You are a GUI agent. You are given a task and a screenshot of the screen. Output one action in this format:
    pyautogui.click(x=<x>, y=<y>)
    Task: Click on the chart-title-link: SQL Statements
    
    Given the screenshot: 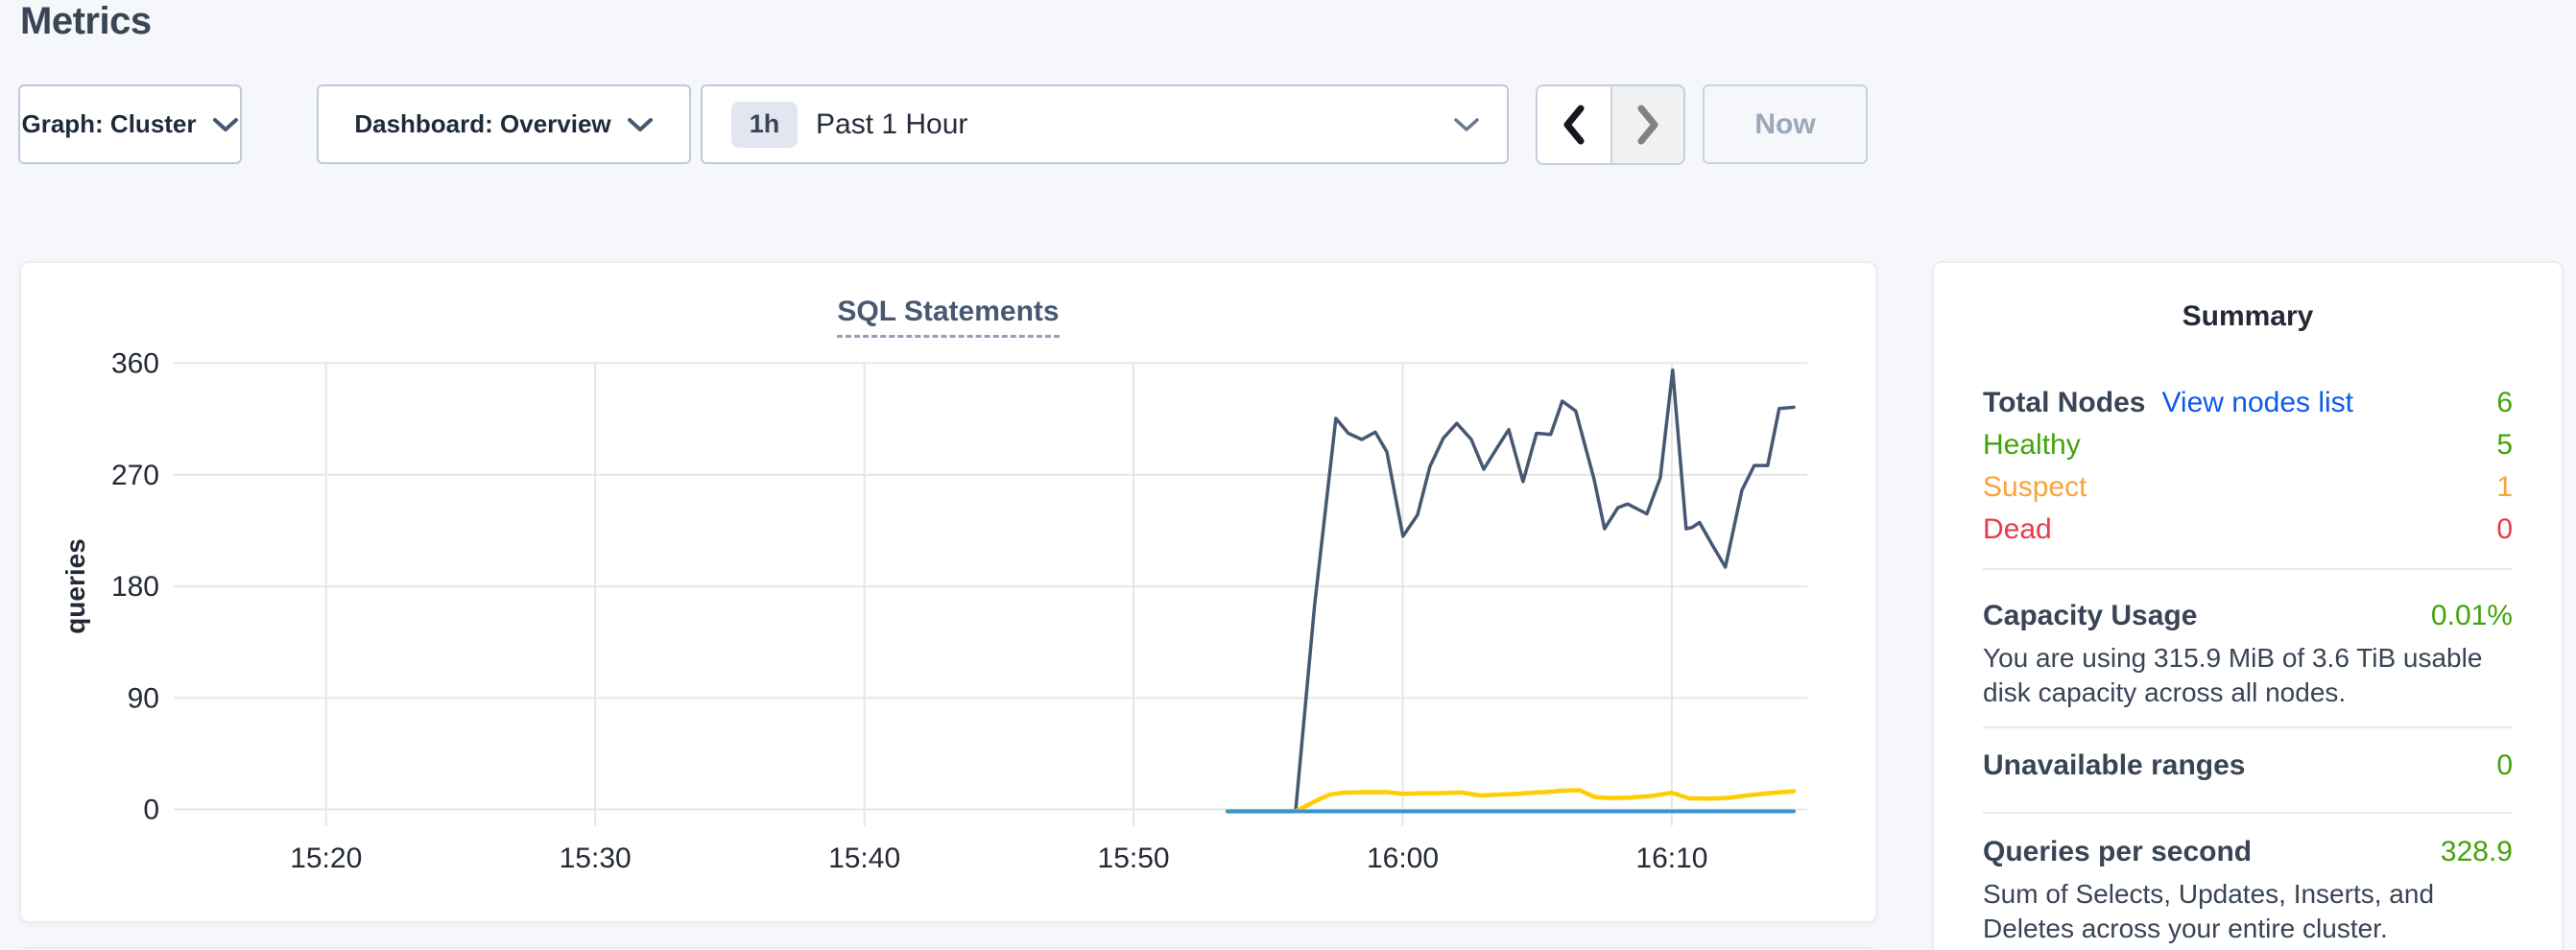 What is the action you would take?
    pyautogui.click(x=948, y=317)
    